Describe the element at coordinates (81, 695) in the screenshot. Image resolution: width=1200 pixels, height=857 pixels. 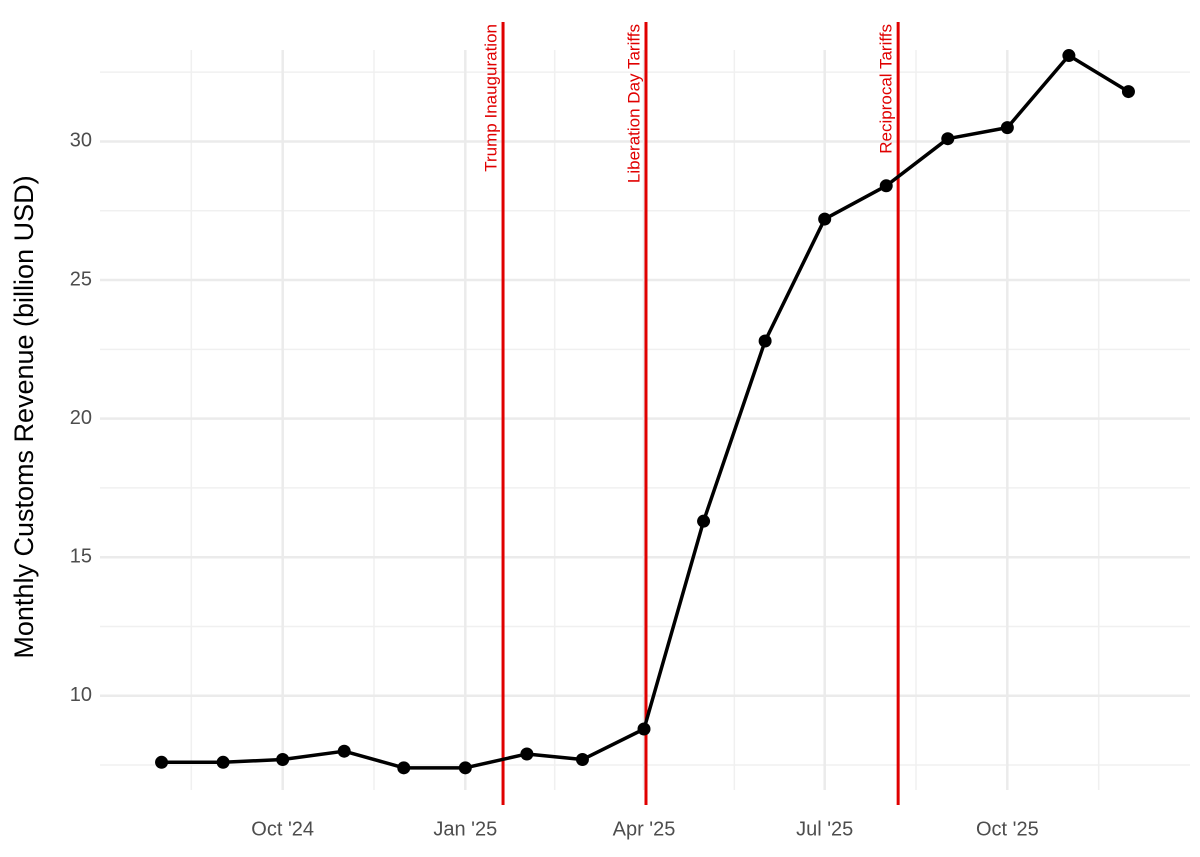
I see `y-tick-label: 10` at that location.